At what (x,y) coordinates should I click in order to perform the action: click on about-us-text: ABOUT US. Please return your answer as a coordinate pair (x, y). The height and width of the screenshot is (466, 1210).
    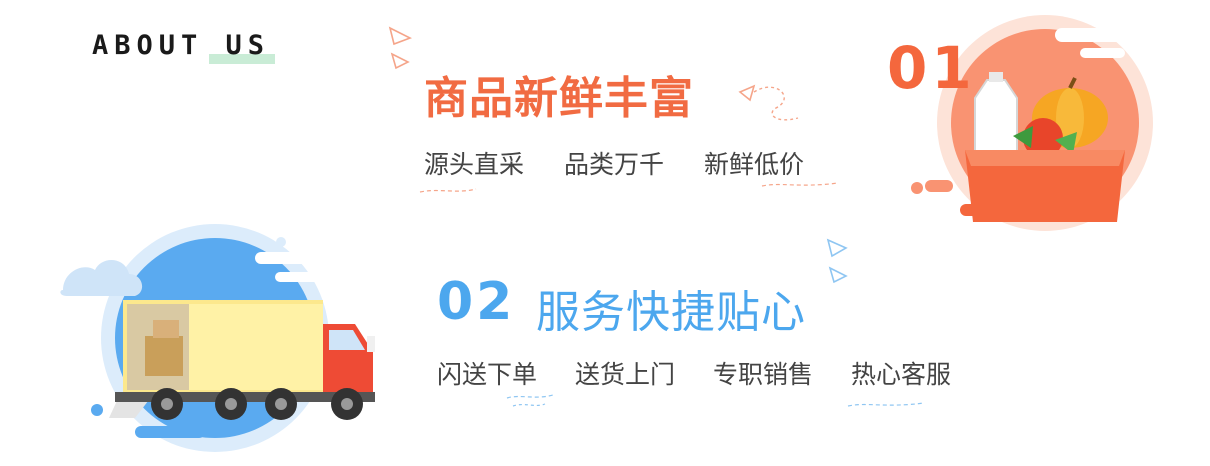
    Looking at the image, I should click on (181, 45).